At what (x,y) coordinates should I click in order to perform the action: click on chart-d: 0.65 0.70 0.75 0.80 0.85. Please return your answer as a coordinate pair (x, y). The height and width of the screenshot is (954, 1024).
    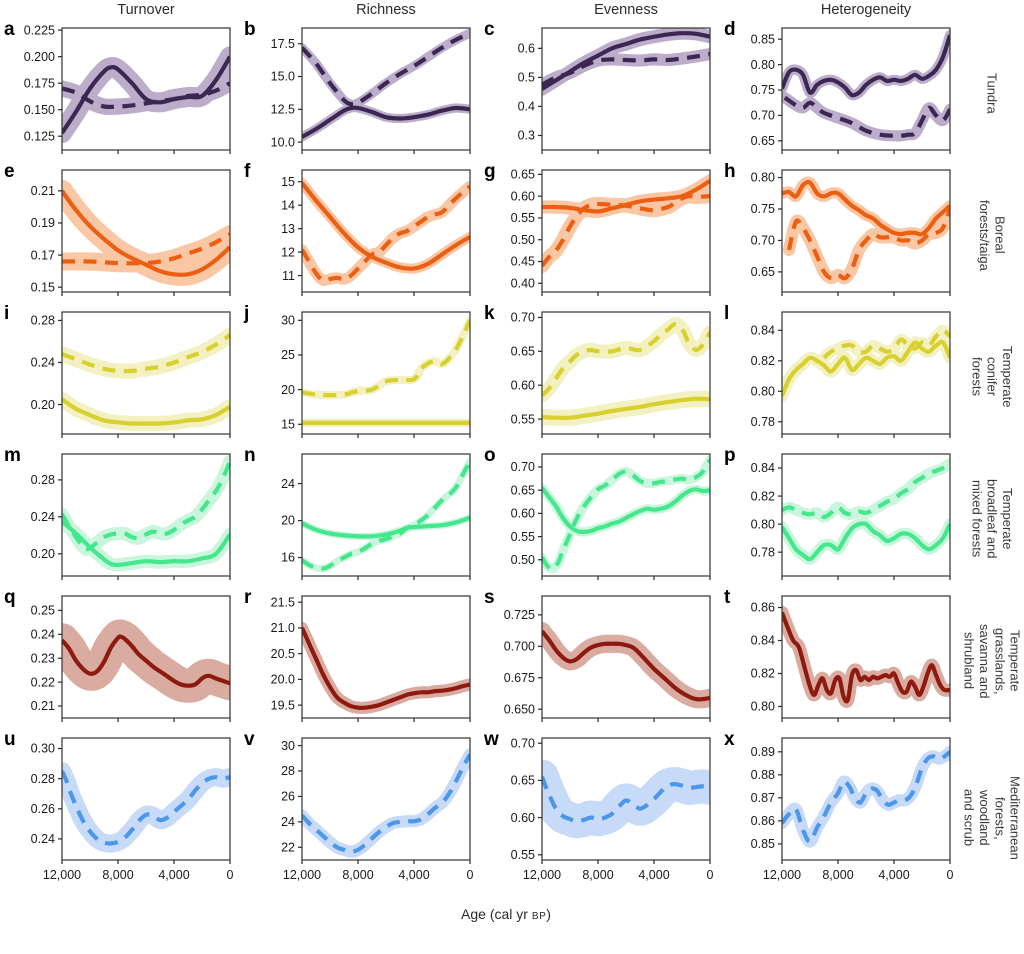
    Looking at the image, I should click on (851, 90).